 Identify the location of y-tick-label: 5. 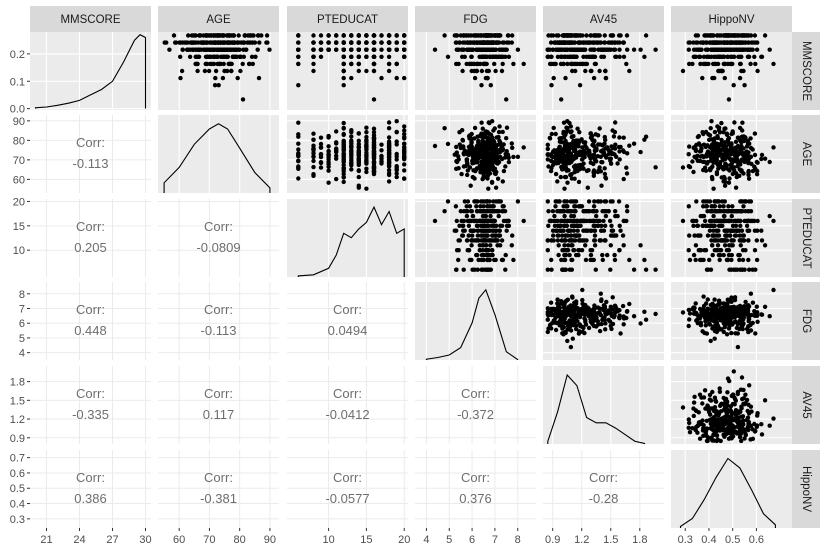
(22, 339).